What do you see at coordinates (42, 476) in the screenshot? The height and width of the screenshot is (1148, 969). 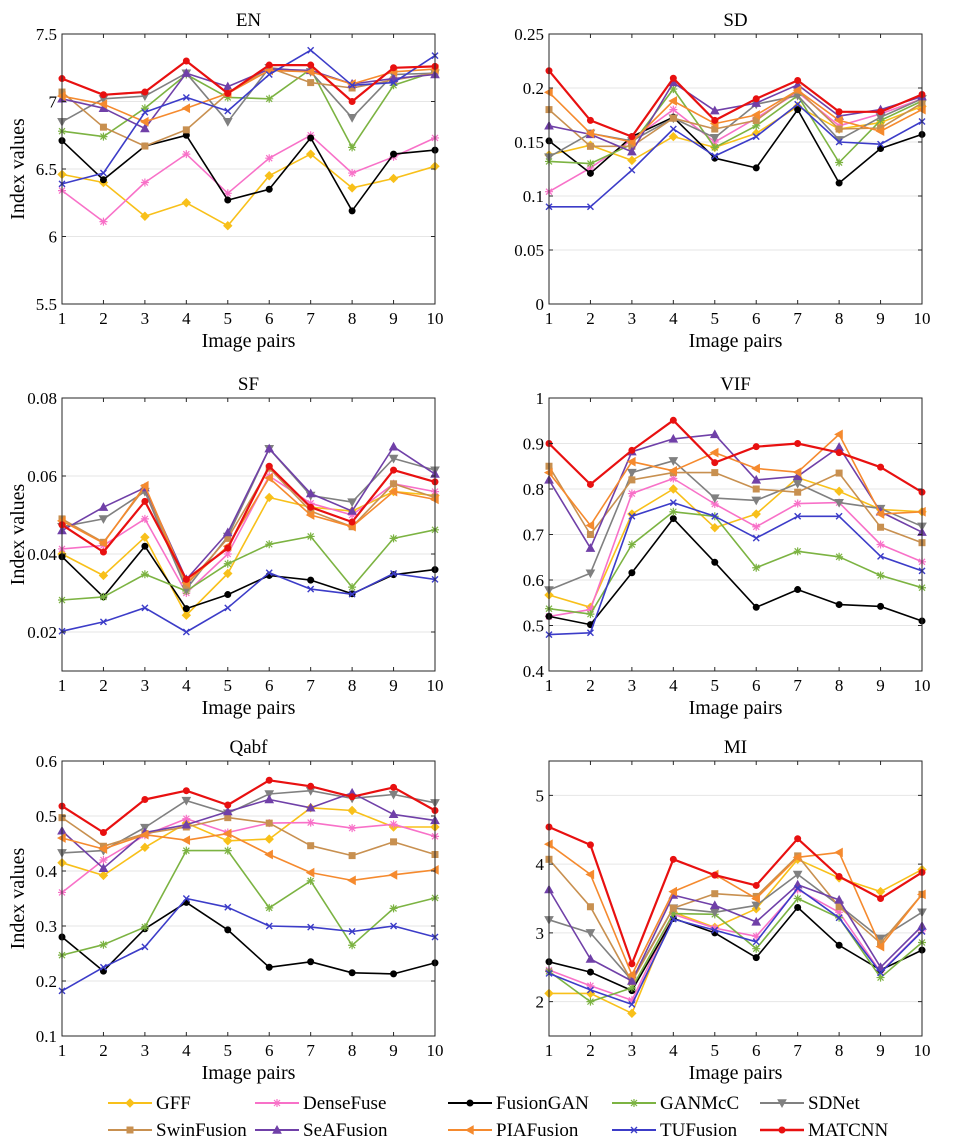 I see `y-tick-label: 0.06` at bounding box center [42, 476].